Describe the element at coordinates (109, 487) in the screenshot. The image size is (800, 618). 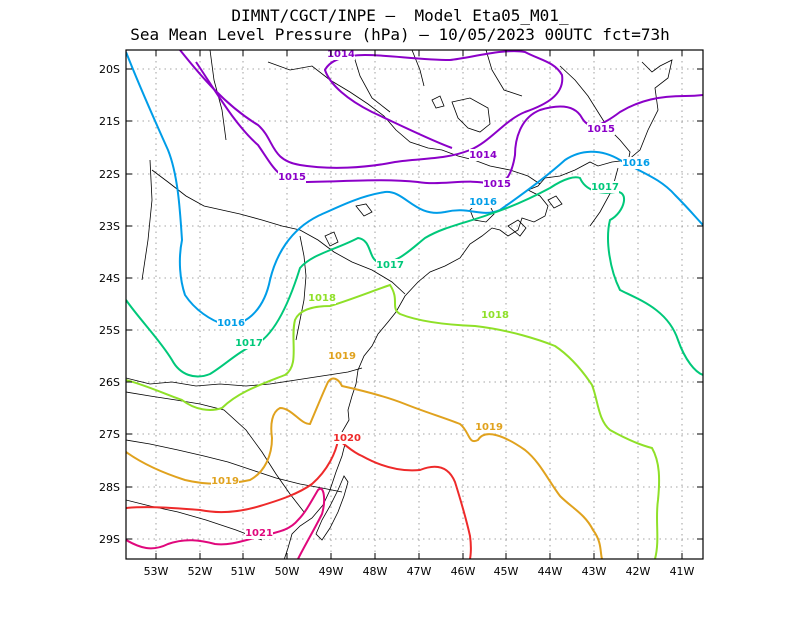
I see `lat-label: 28S` at that location.